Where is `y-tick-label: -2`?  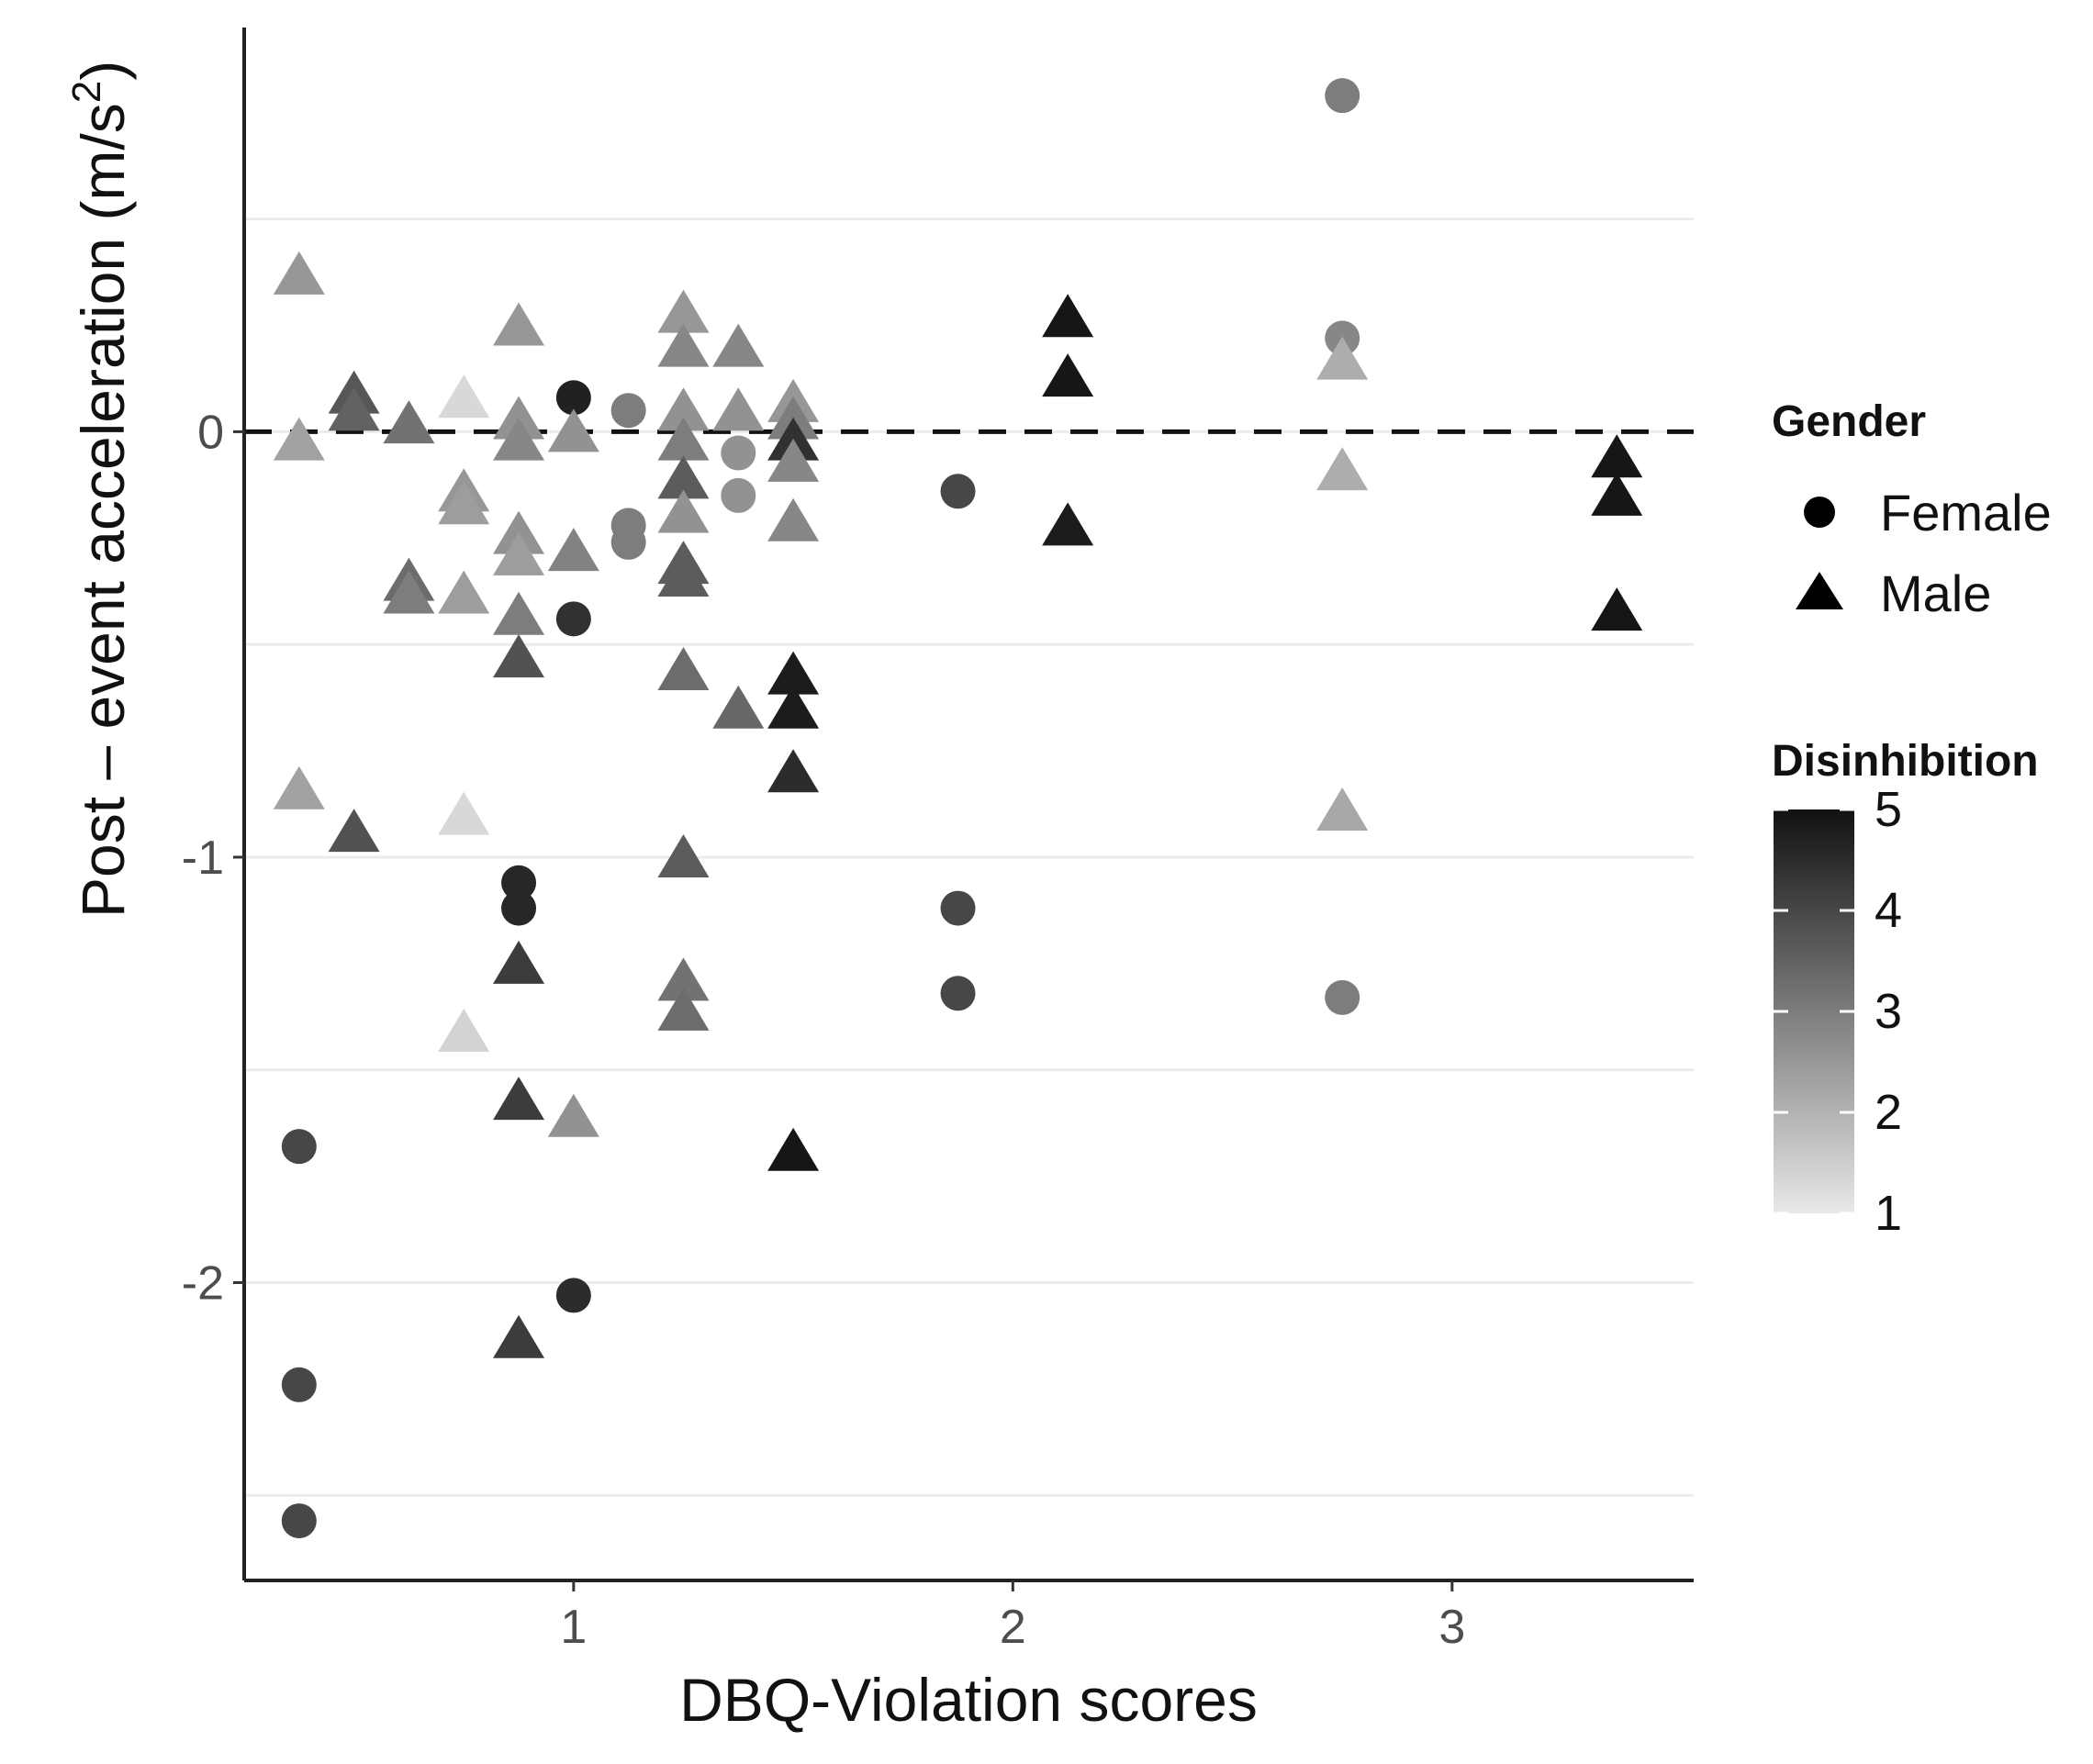
y-tick-label: -2 is located at coordinates (203, 1284).